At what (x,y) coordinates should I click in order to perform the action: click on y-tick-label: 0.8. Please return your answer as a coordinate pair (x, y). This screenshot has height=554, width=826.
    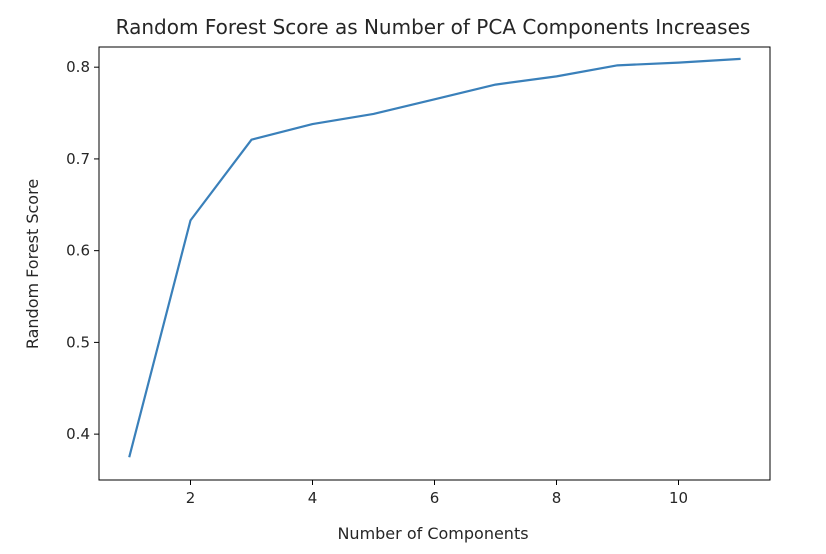
    Looking at the image, I should click on (78, 67).